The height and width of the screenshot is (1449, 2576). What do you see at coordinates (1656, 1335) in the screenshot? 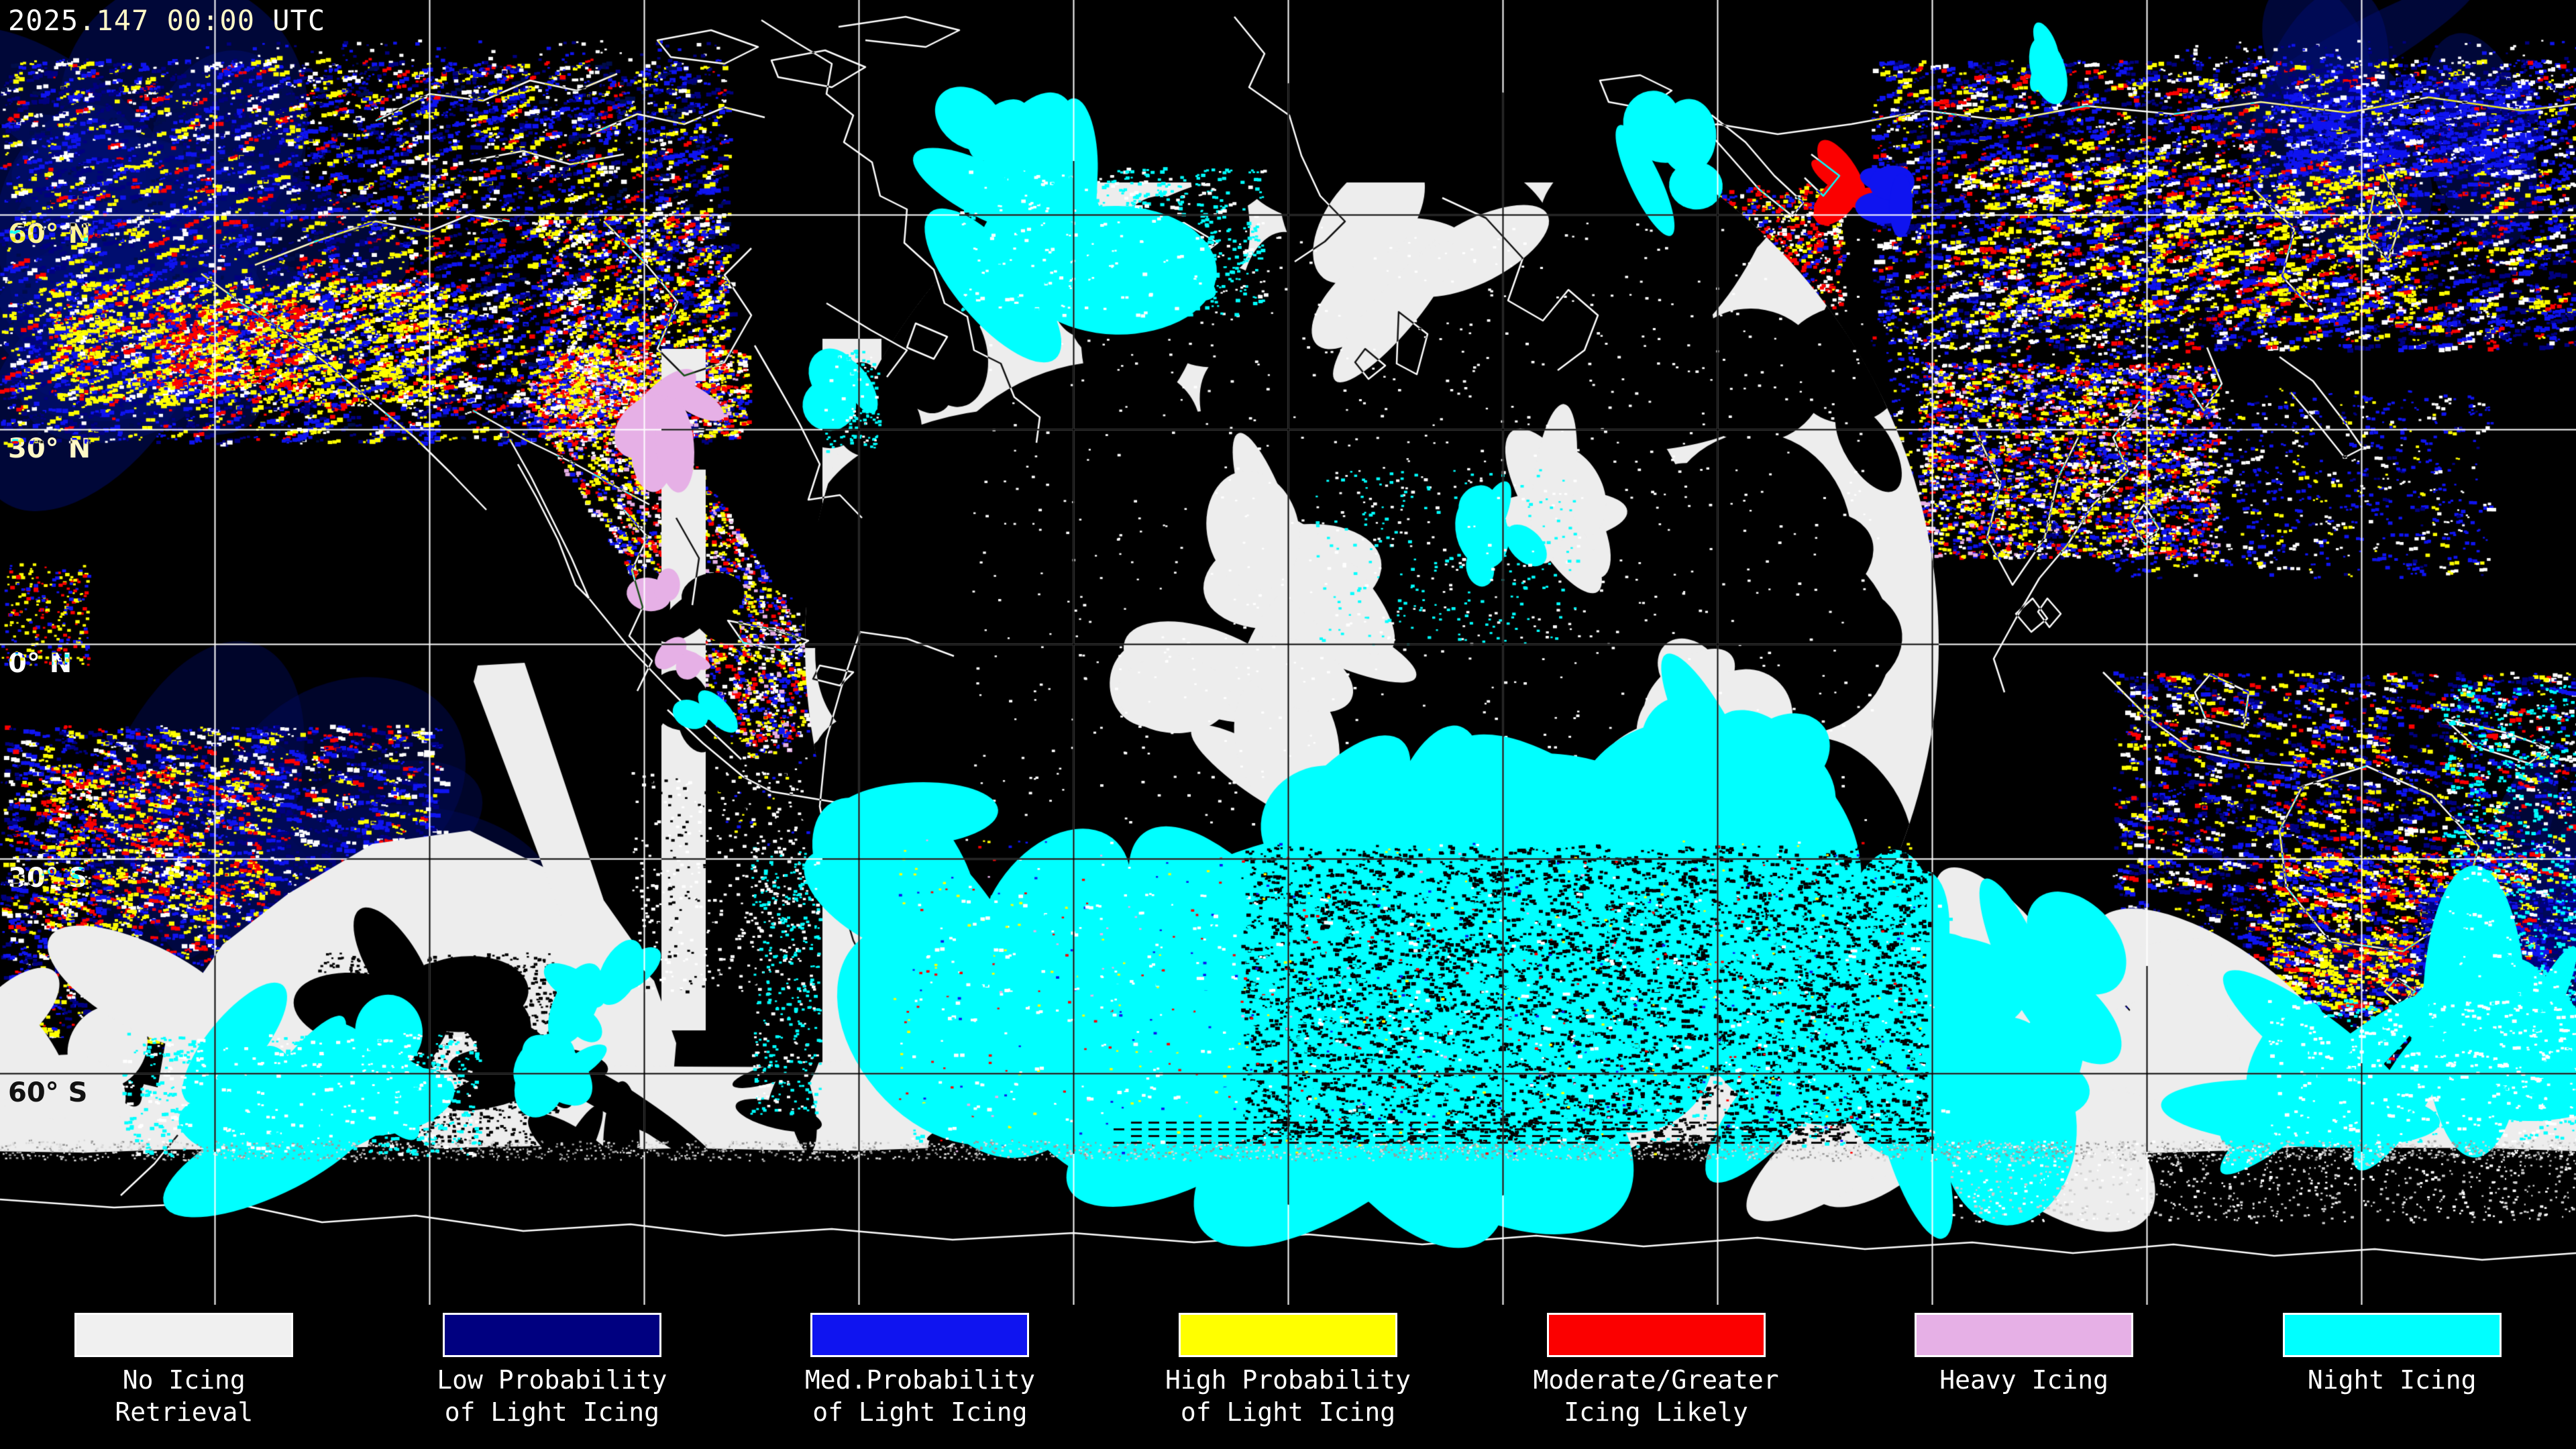
I see `moderate-greater-icing-swatch` at bounding box center [1656, 1335].